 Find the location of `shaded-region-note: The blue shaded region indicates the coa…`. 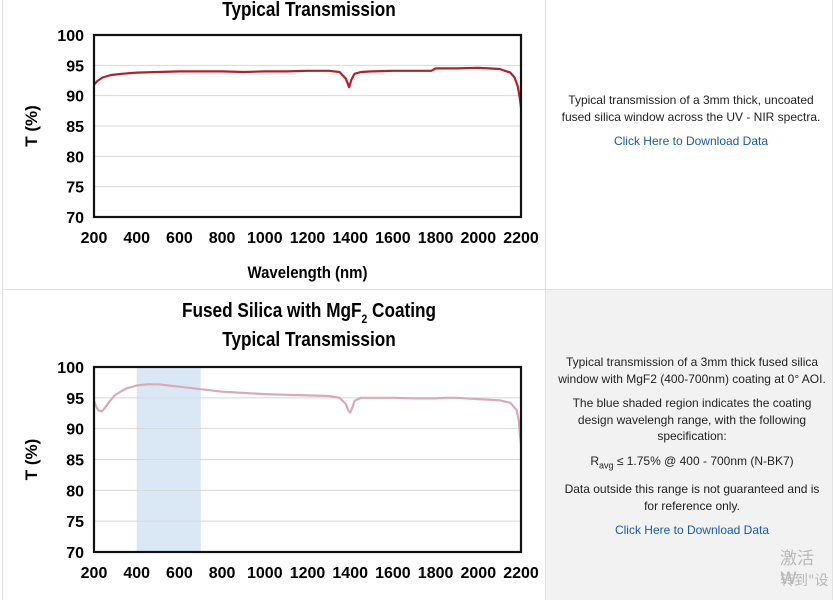

shaded-region-note: The blue shaded region indicates the coa… is located at coordinates (692, 419).